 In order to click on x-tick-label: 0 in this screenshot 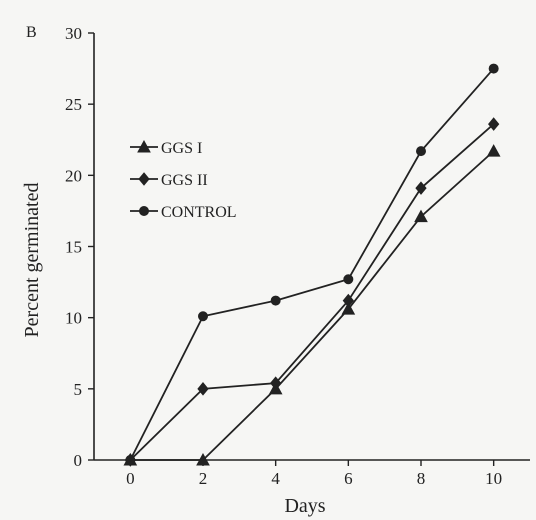, I will do `click(130, 478)`.